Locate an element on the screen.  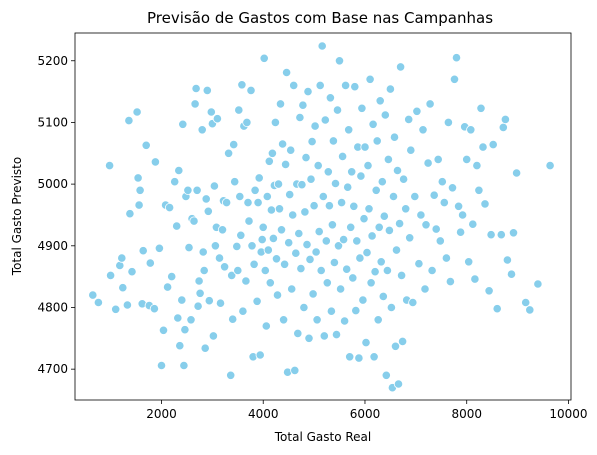
y-tick-label: 5200 is located at coordinates (52, 61).